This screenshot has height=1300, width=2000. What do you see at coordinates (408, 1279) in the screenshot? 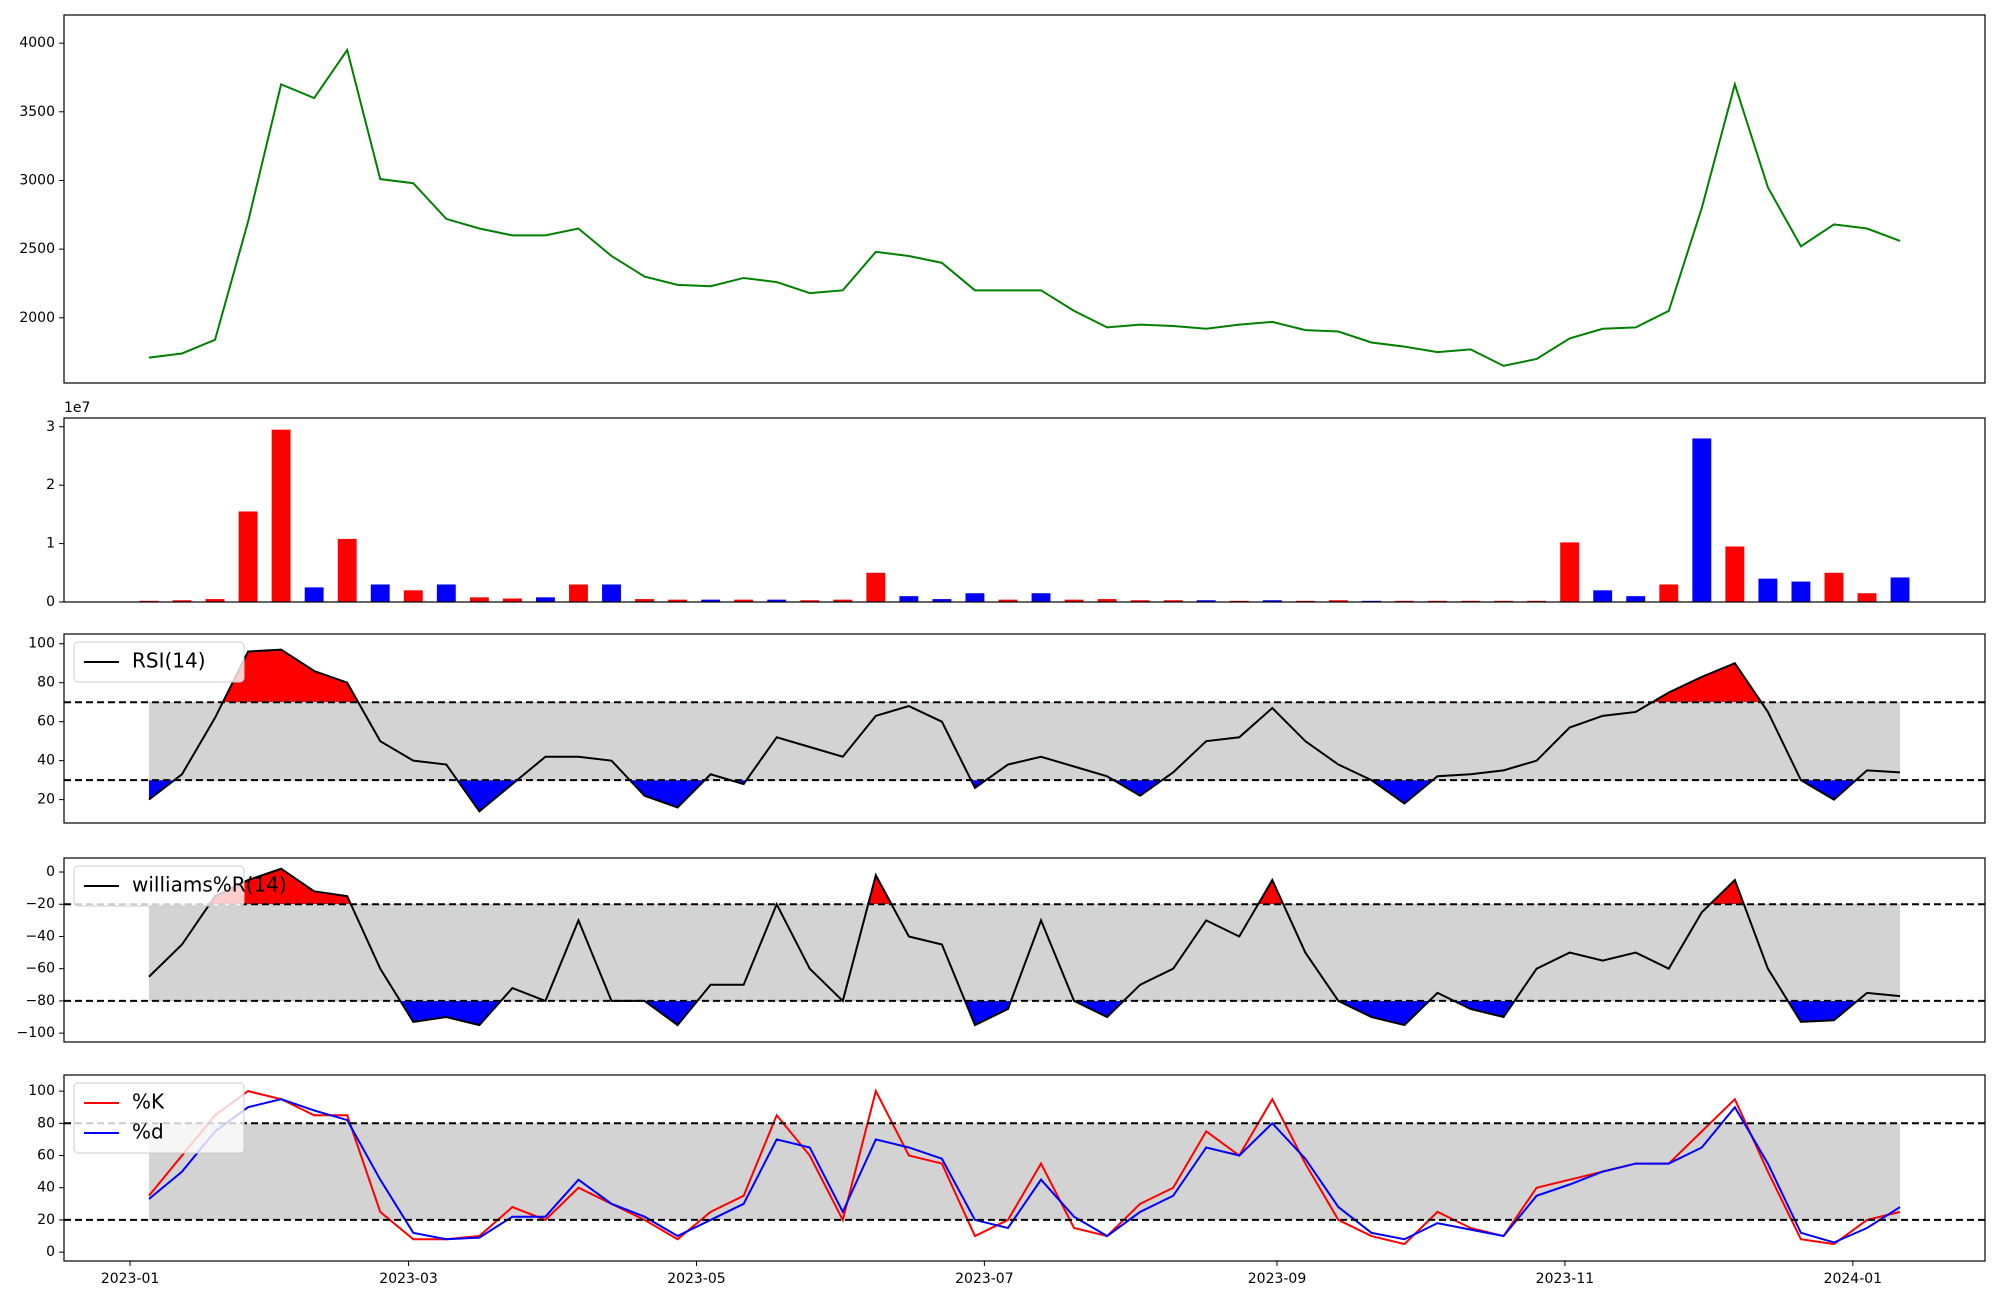
I see `x-tick-label: 2023-03` at bounding box center [408, 1279].